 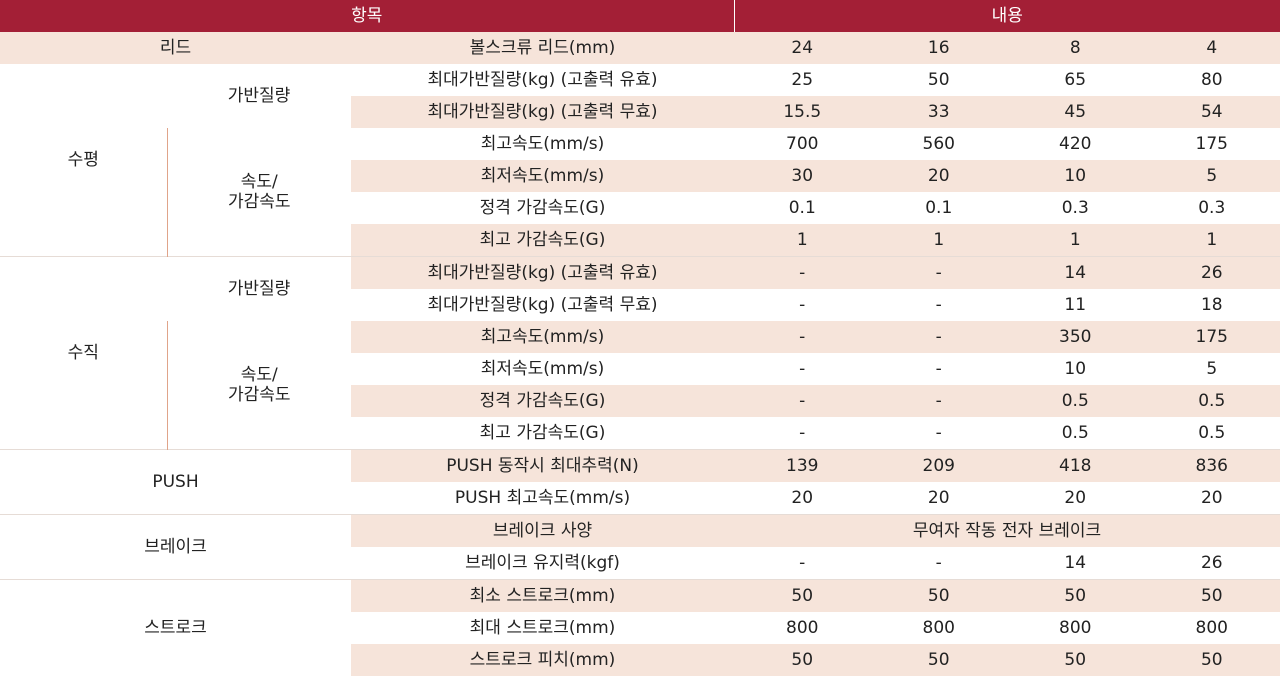 I want to click on vertical-group-label: 수직, so click(x=83, y=353).